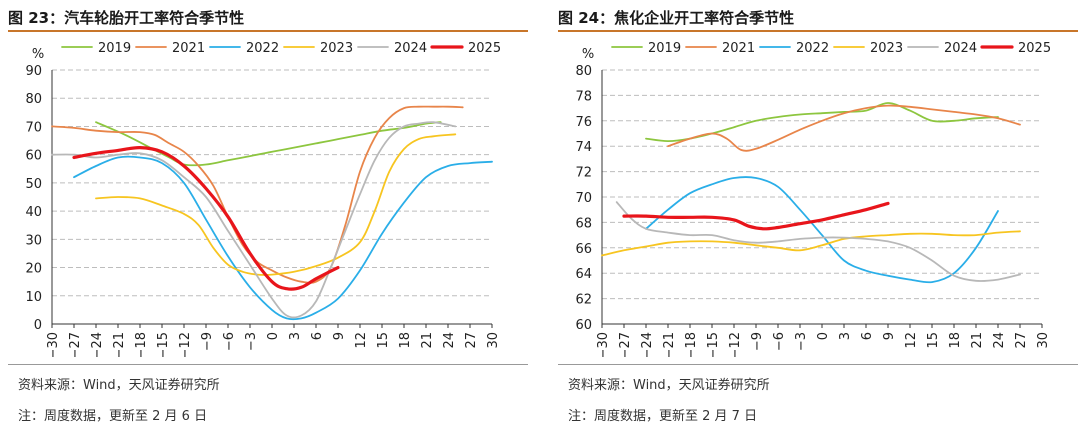 The height and width of the screenshot is (429, 1080). Describe the element at coordinates (113, 416) in the screenshot. I see `update-note: 注：周度数据，更新至 2 月 6 日` at that location.